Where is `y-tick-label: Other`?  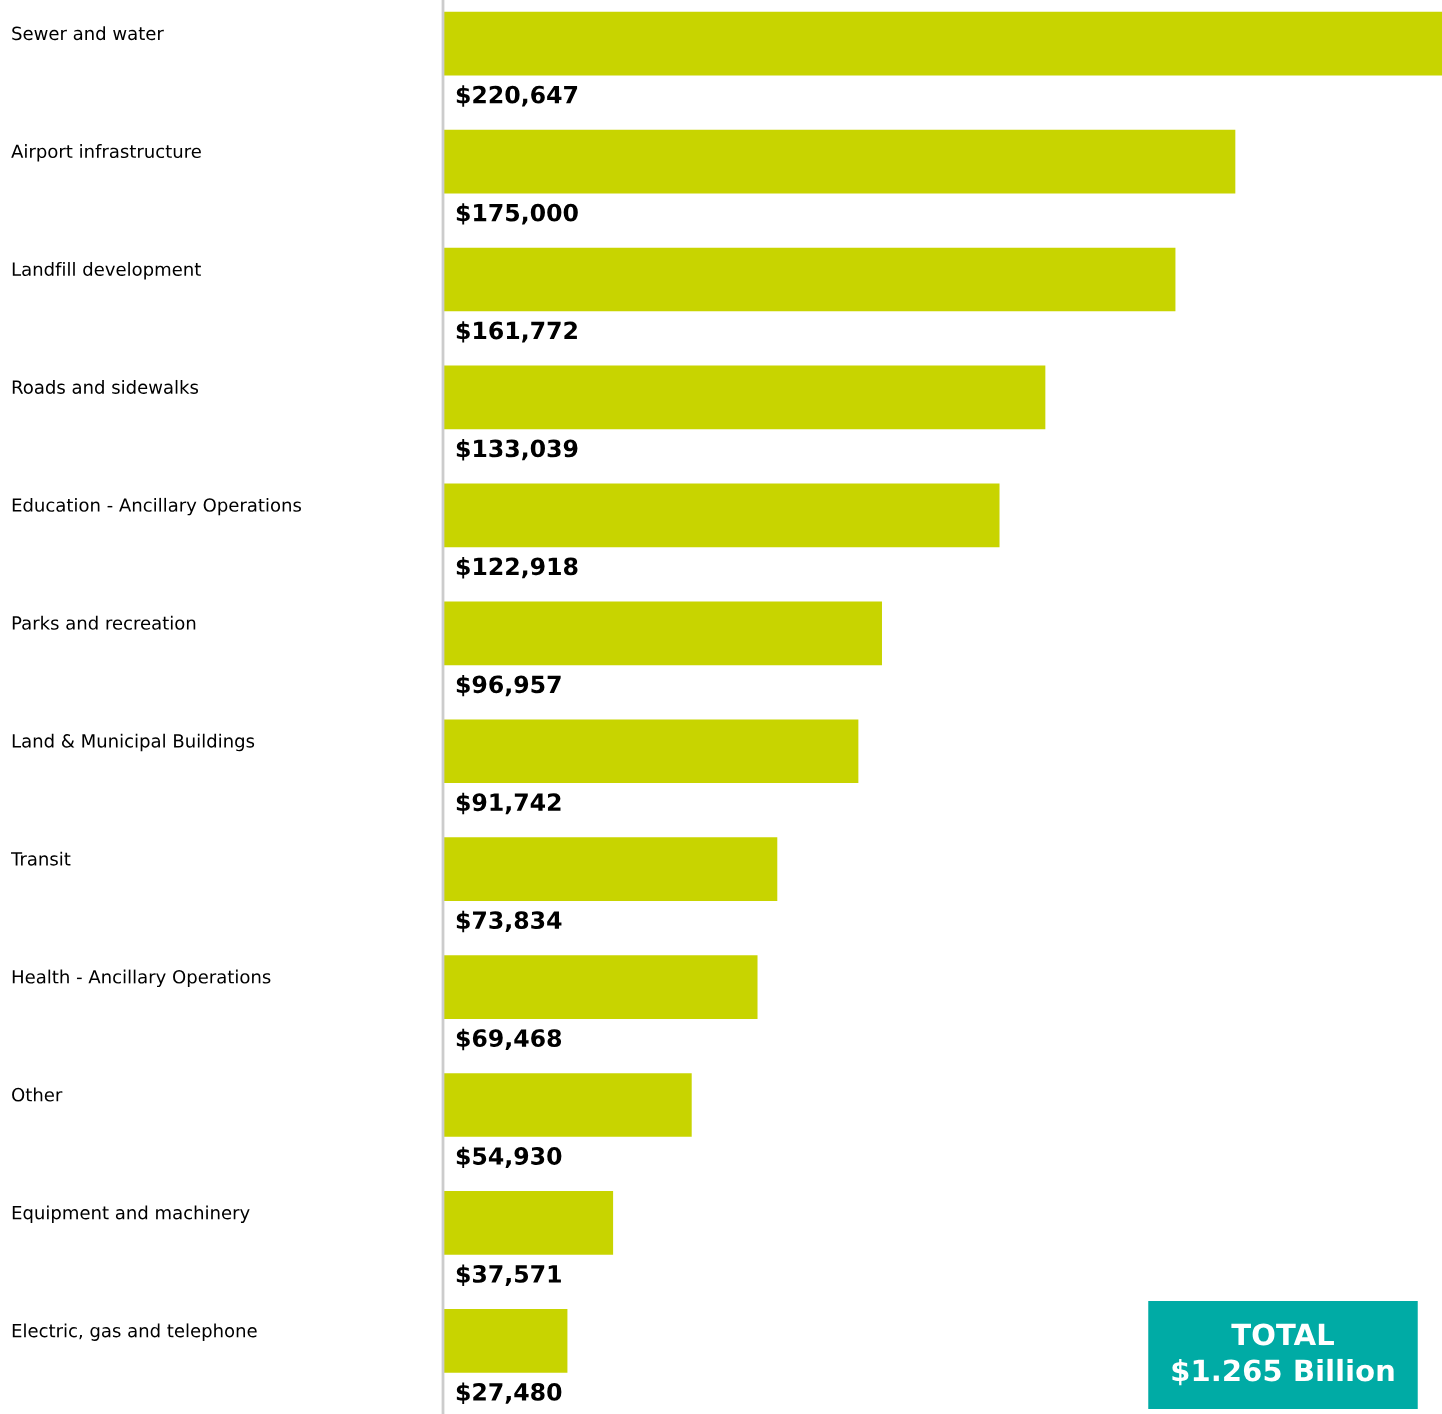
y-tick-label: Other is located at coordinates (37, 1094).